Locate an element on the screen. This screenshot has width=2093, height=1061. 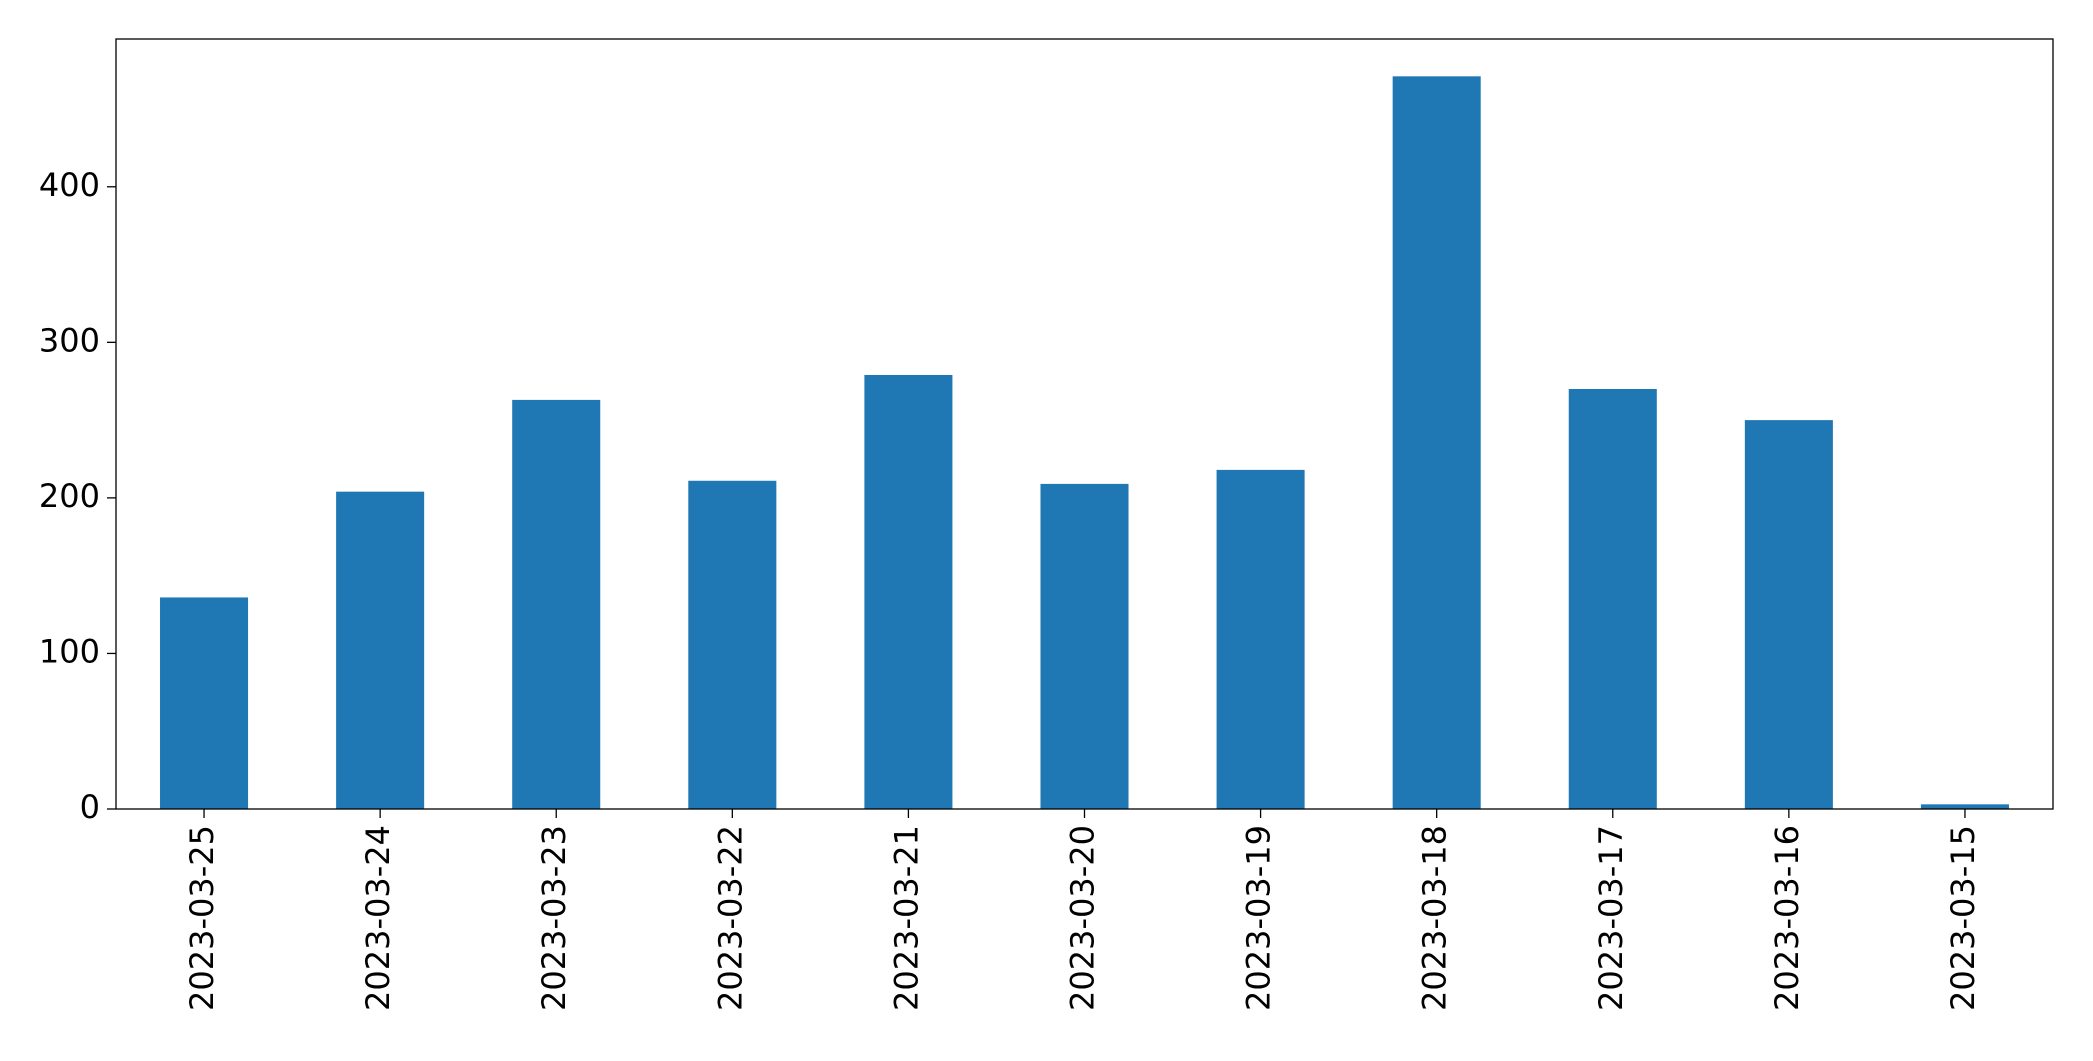
y-tick-label: 300 is located at coordinates (69, 340).